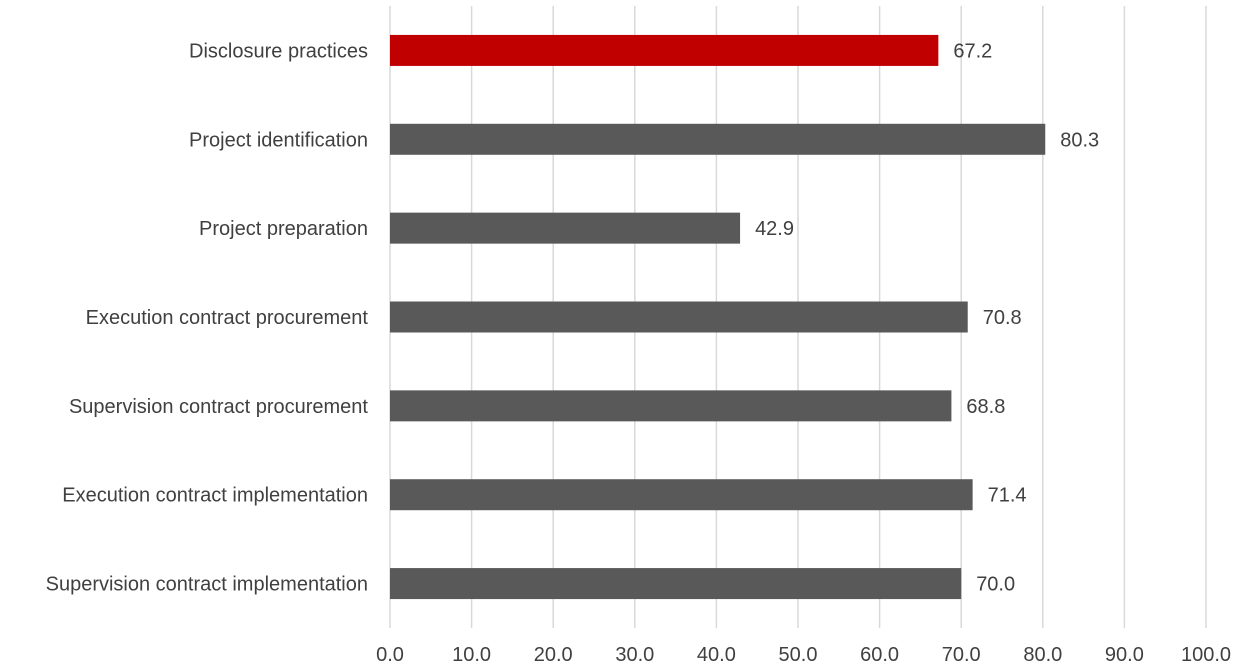 Image resolution: width=1250 pixels, height=670 pixels. What do you see at coordinates (995, 585) in the screenshot?
I see `data-label: 70.0` at bounding box center [995, 585].